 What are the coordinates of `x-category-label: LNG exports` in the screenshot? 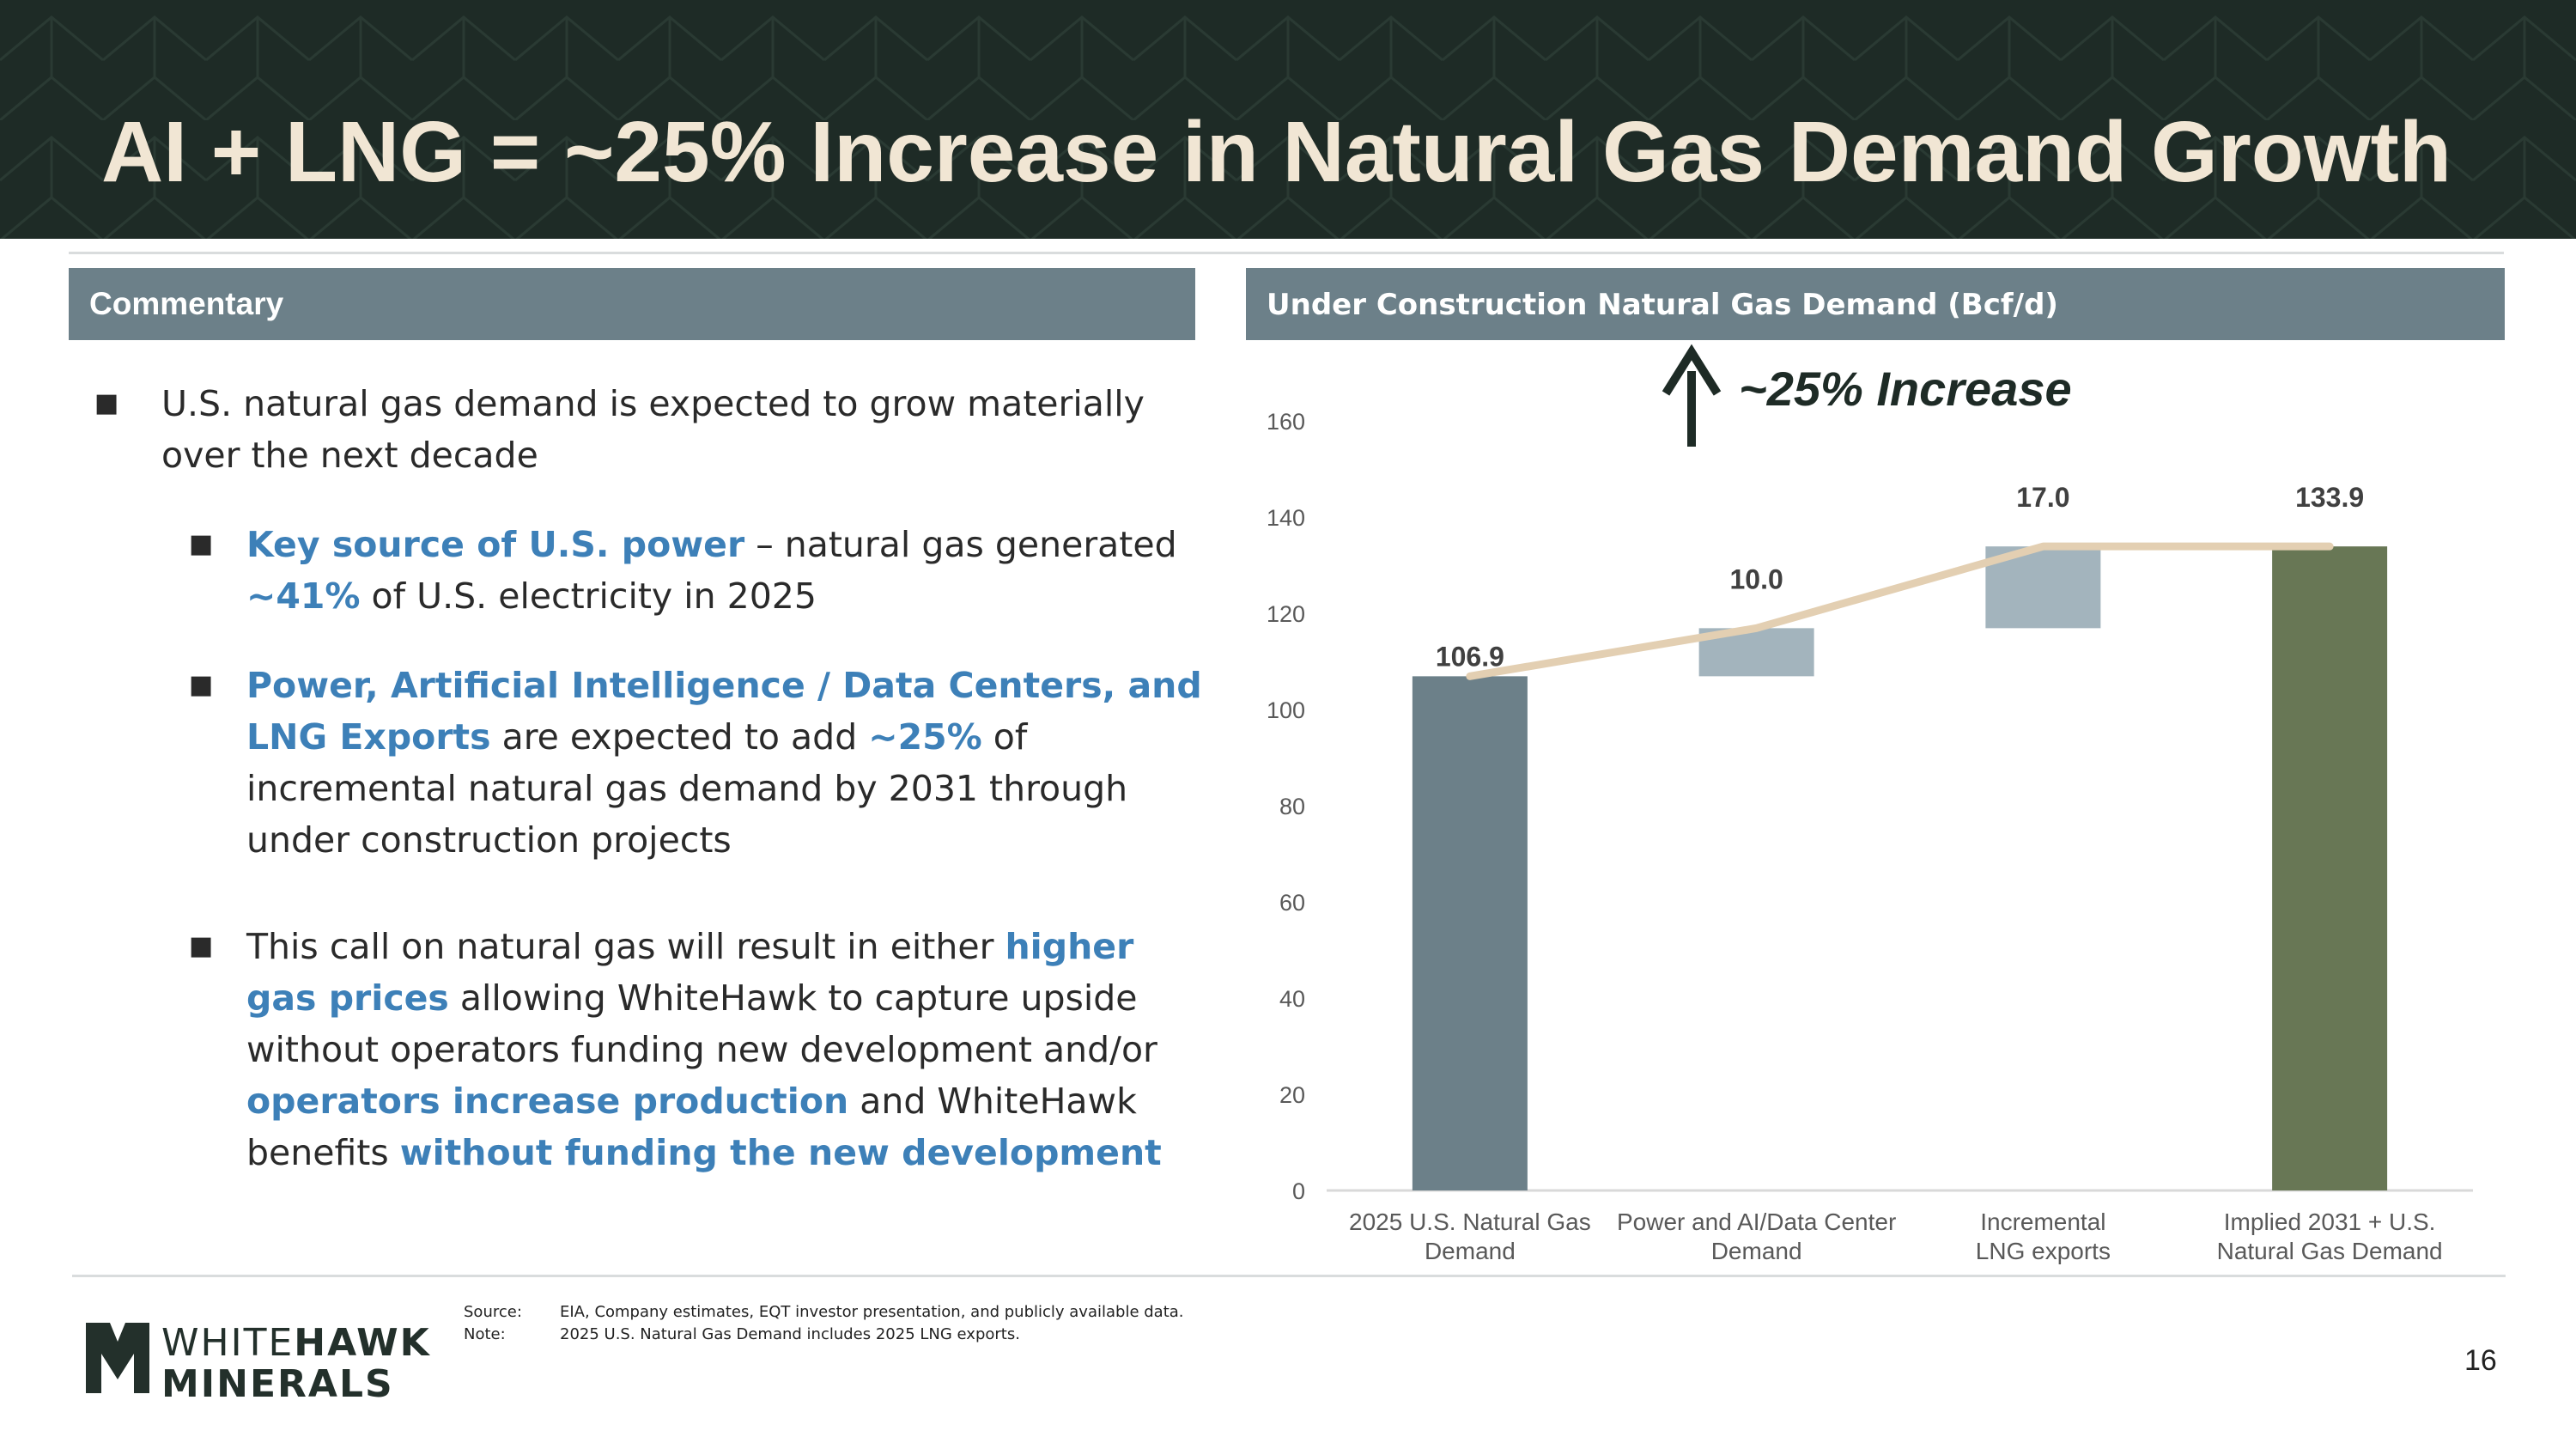 It's located at (2043, 1251).